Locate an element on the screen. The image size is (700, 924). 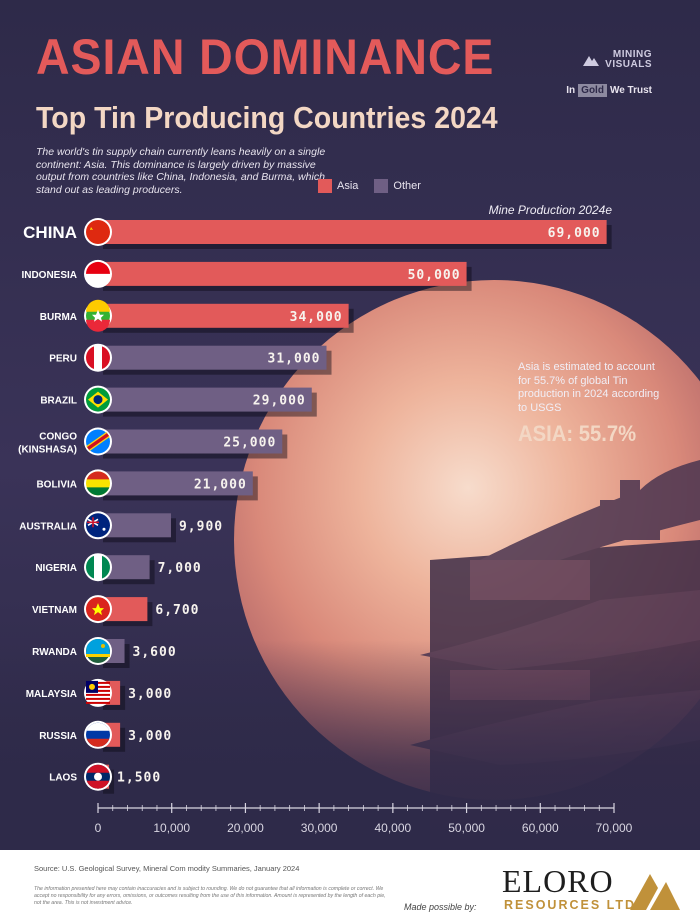
mining-visuals-text: MINING VISUALS is located at coordinates (628, 59).